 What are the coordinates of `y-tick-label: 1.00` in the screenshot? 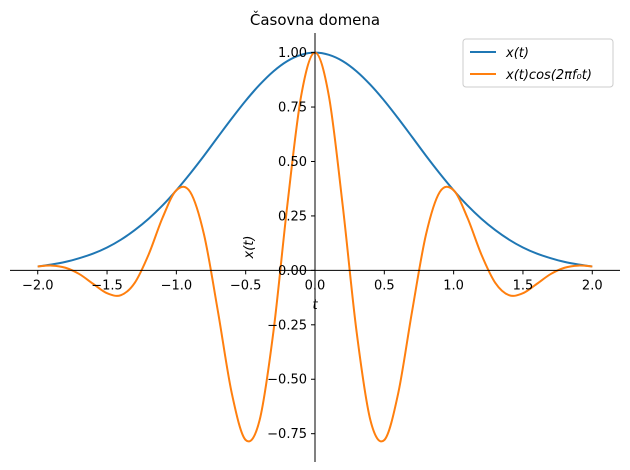 It's located at (292, 53).